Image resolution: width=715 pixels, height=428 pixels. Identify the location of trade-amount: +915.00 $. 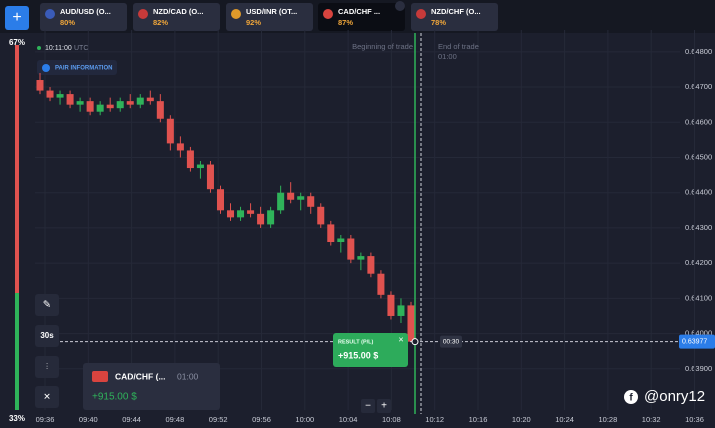
(114, 397).